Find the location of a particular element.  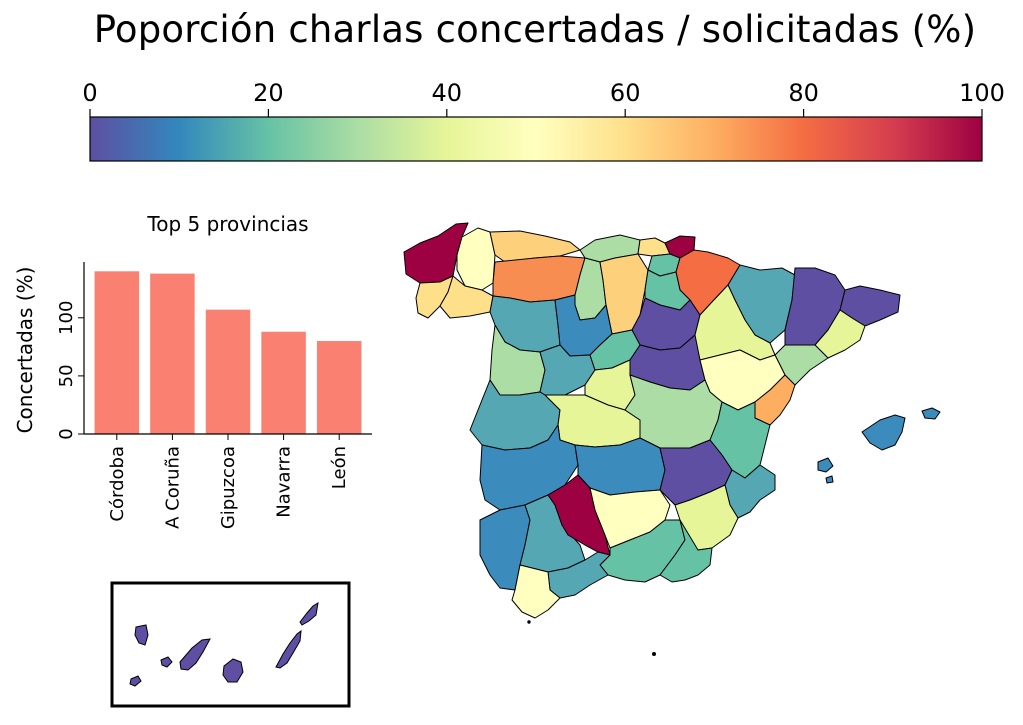

island-tenerife is located at coordinates (195, 654).